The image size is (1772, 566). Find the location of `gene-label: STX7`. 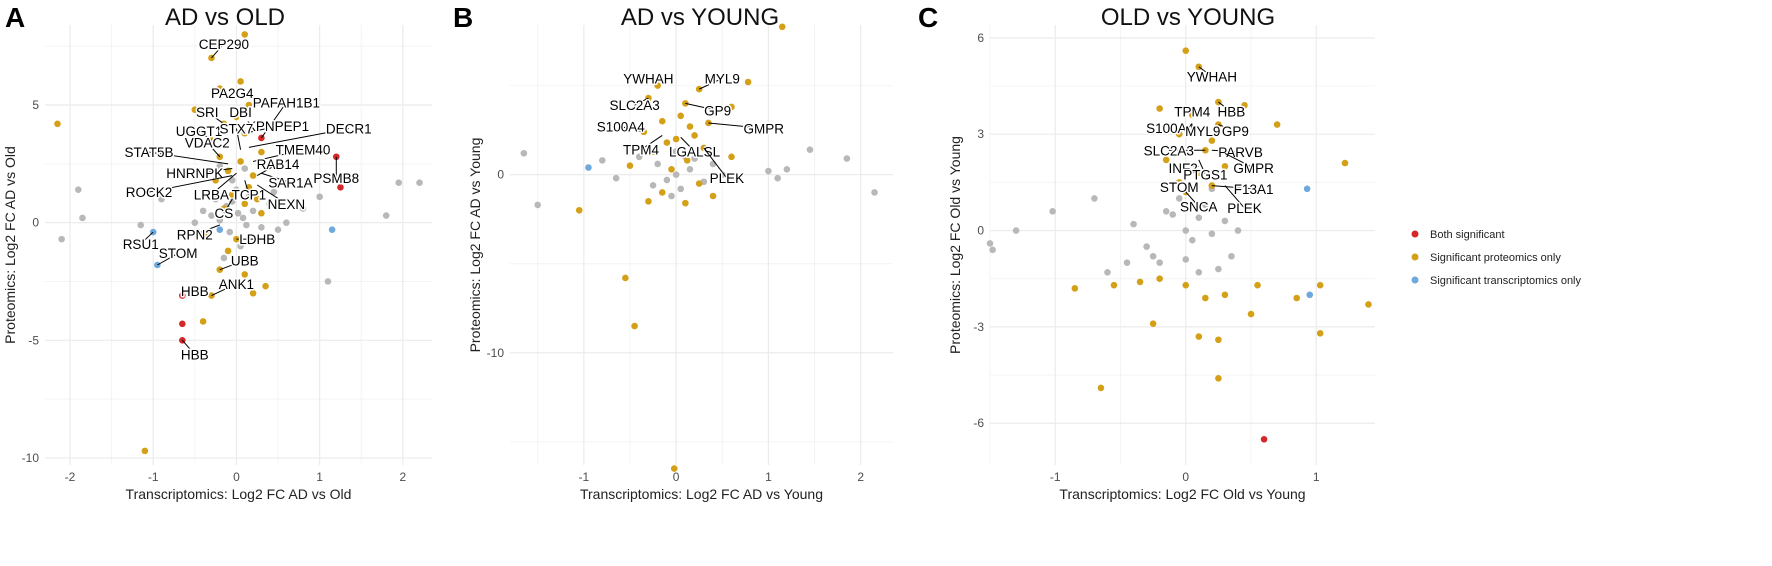

gene-label: STX7 is located at coordinates (237, 129).